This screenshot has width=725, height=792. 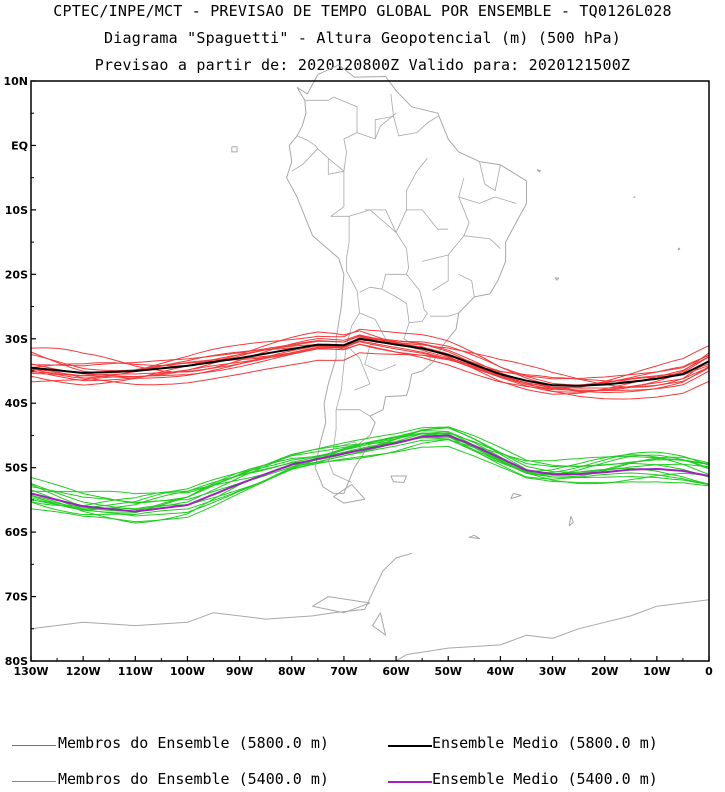 What do you see at coordinates (193, 779) in the screenshot?
I see `legend-label-members-5400: Membros do Ensemble (5400.0 m)` at bounding box center [193, 779].